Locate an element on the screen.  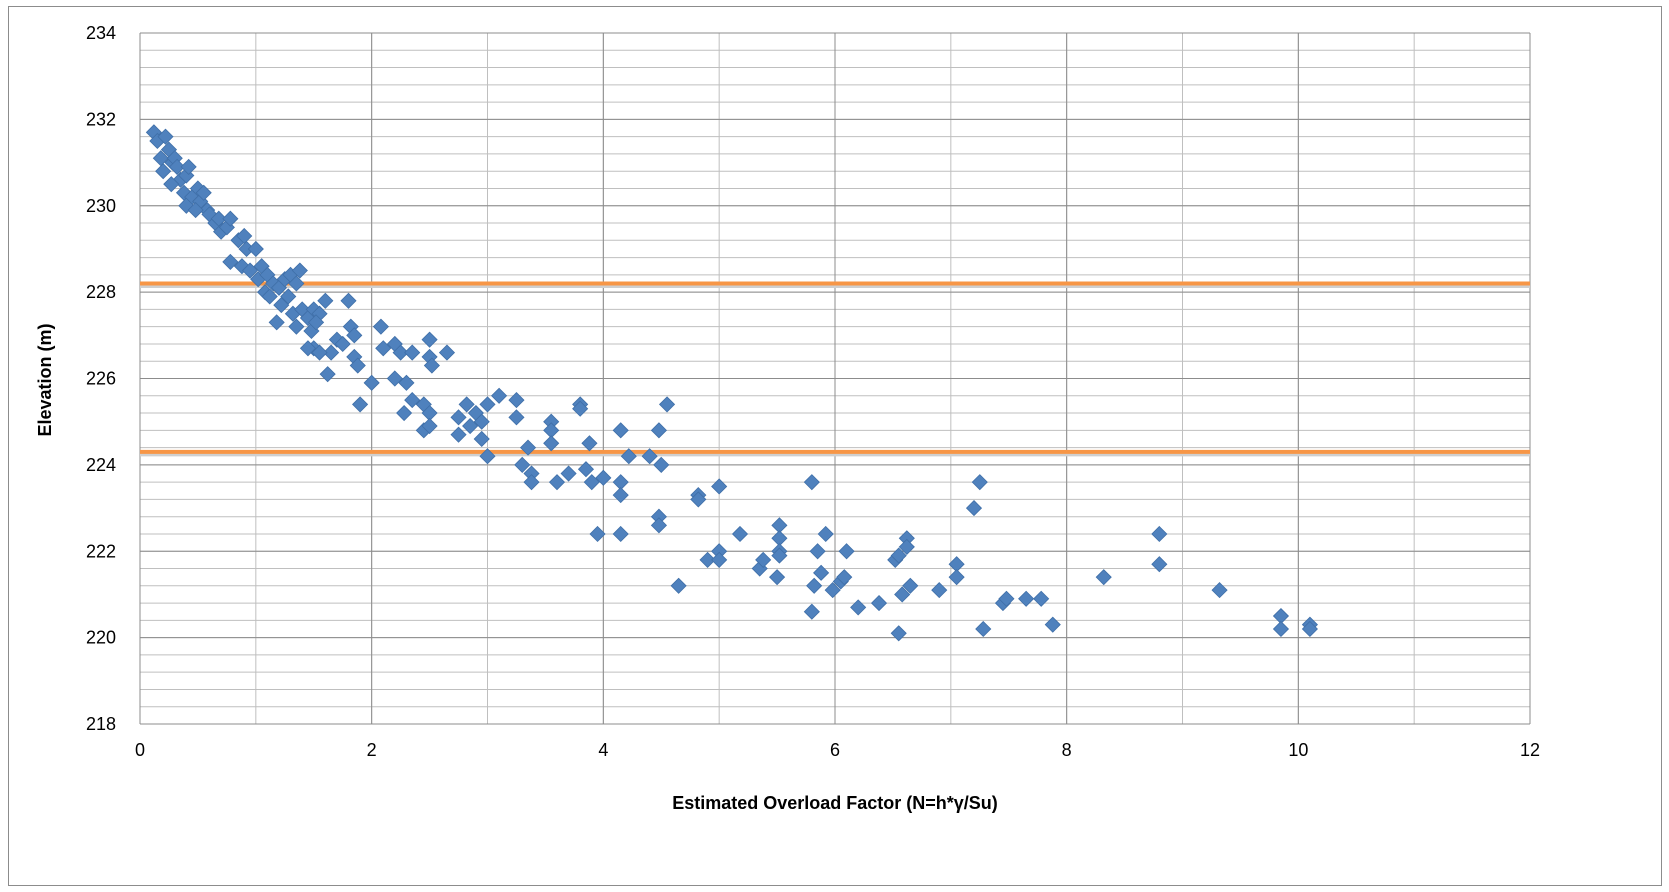
x-tick-label: 4 is located at coordinates (603, 750).